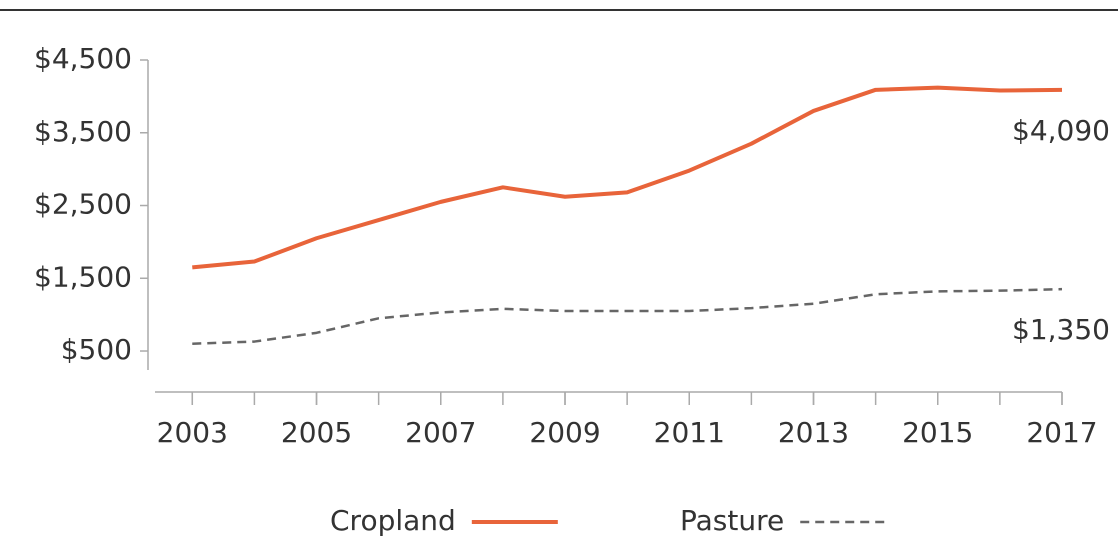  What do you see at coordinates (192, 432) in the screenshot?
I see `x-tick-label: 2003` at bounding box center [192, 432].